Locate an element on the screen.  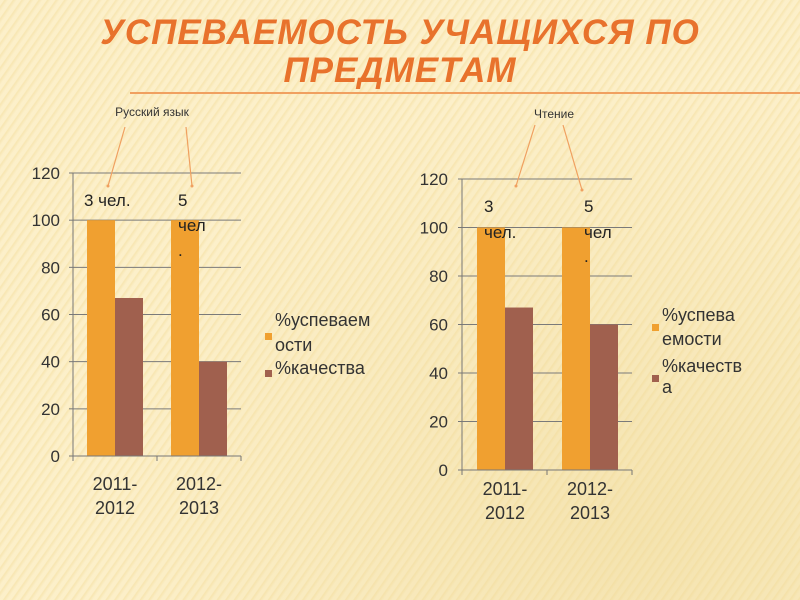
legend-label: ости is located at coordinates (293, 345).